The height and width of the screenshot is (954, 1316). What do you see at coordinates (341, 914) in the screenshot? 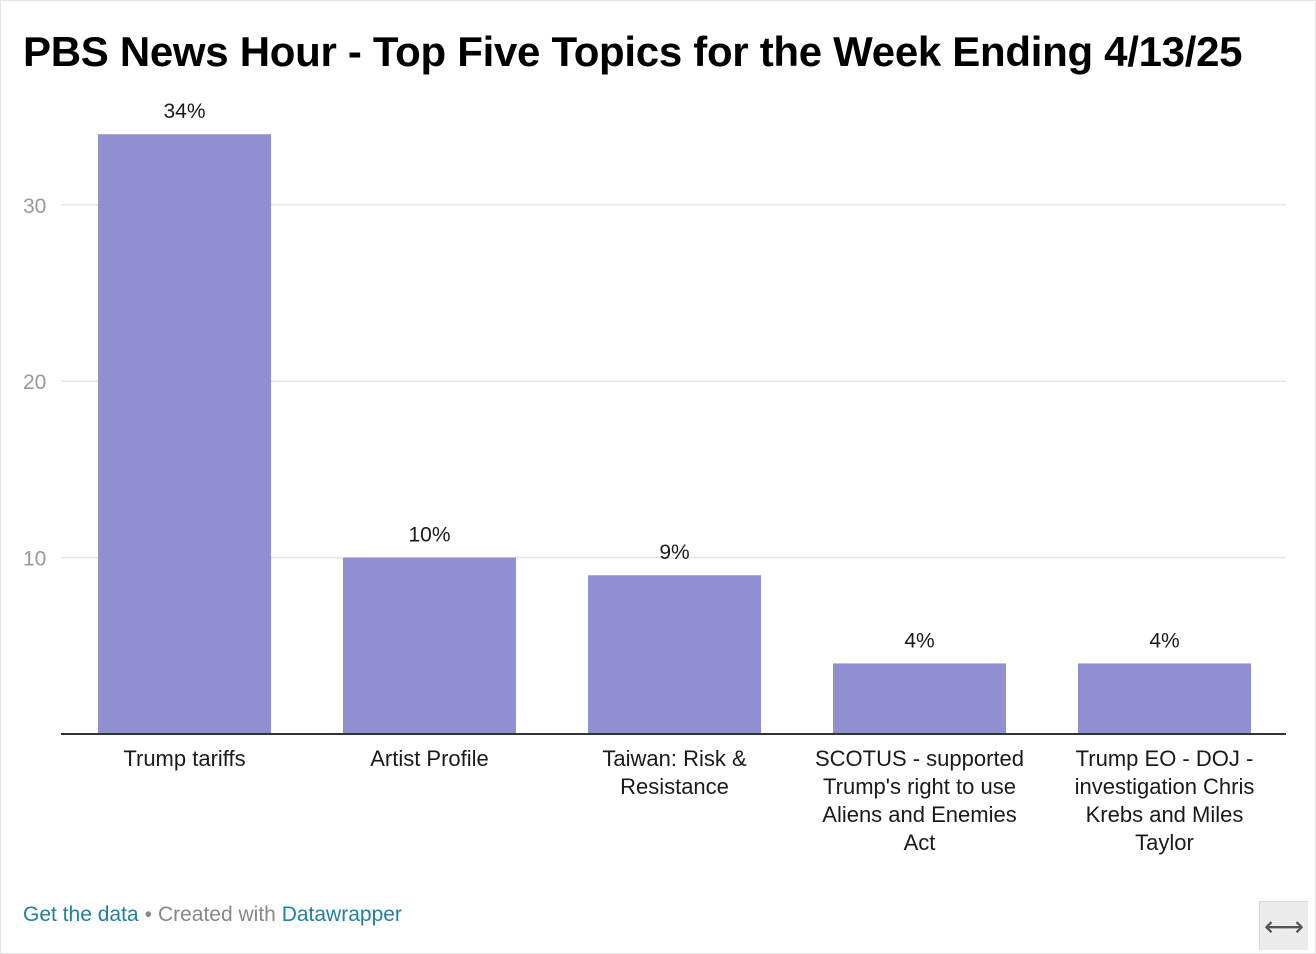
I see `datawrapper-link: Datawrapper` at bounding box center [341, 914].